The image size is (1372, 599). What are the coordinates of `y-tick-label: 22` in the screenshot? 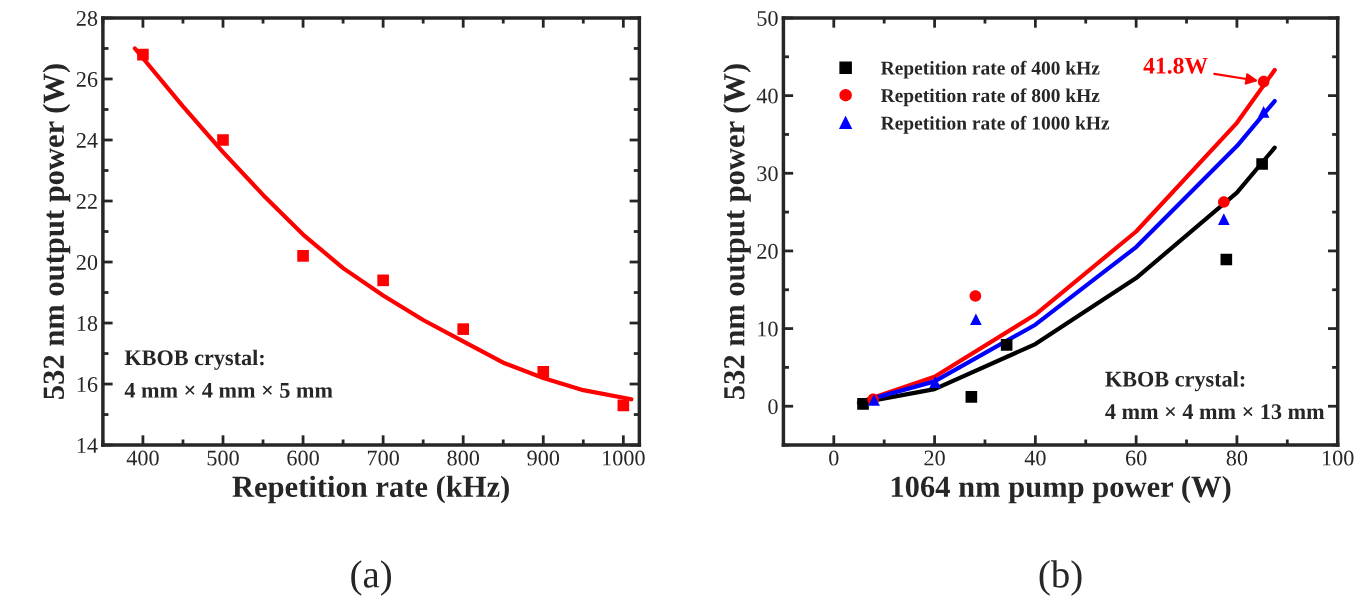 It's located at (86, 201).